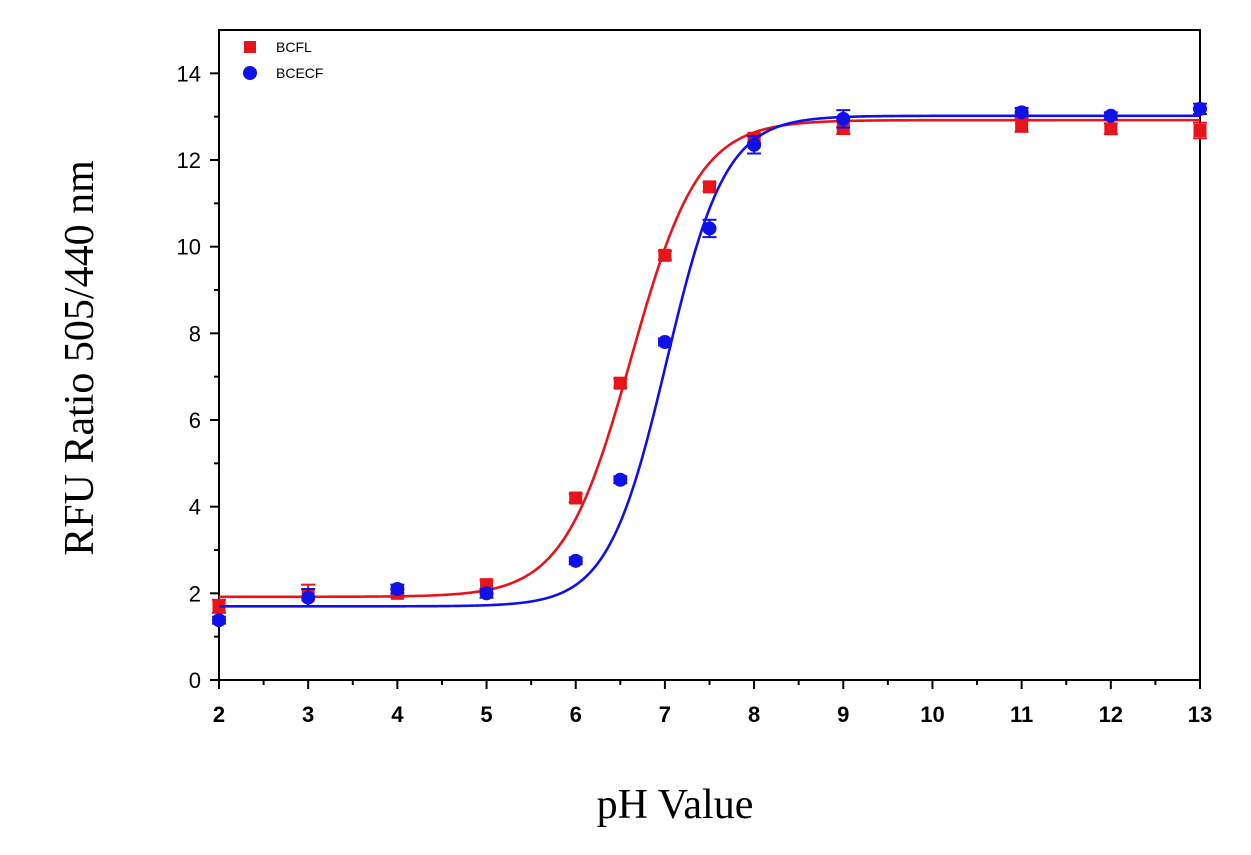 This screenshot has height=855, width=1251. What do you see at coordinates (576, 714) in the screenshot?
I see `x-tick-label: 6` at bounding box center [576, 714].